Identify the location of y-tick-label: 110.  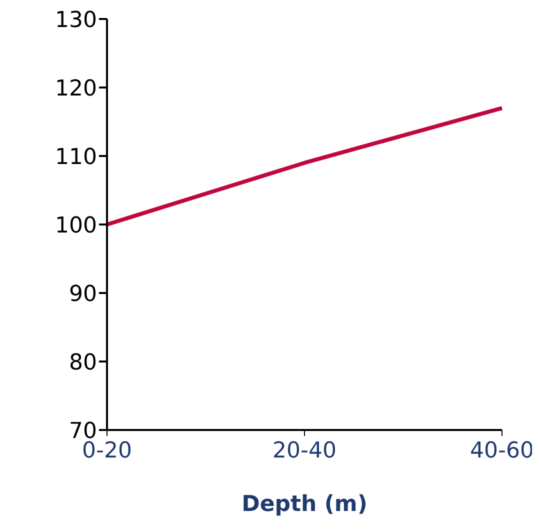
(76, 157).